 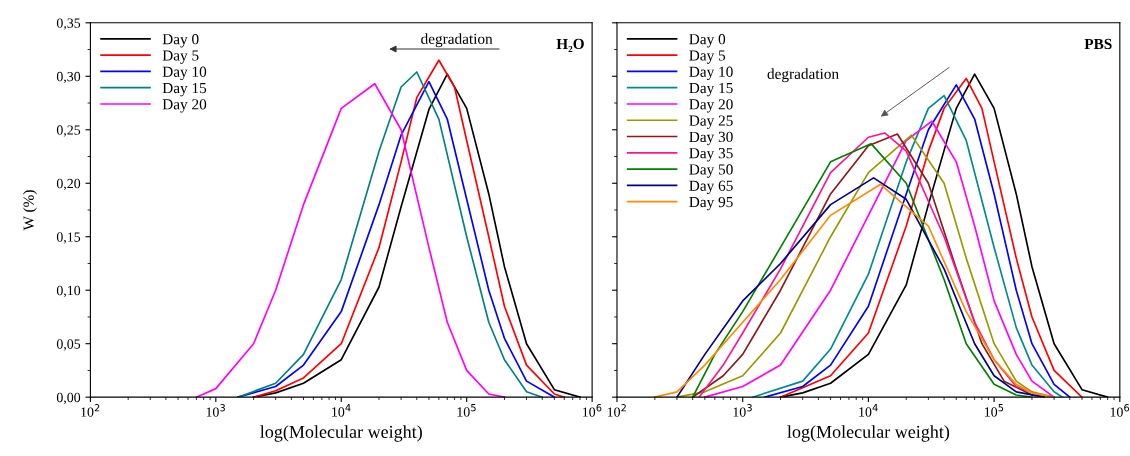 What do you see at coordinates (1098, 44) in the screenshot?
I see `text: PBS` at bounding box center [1098, 44].